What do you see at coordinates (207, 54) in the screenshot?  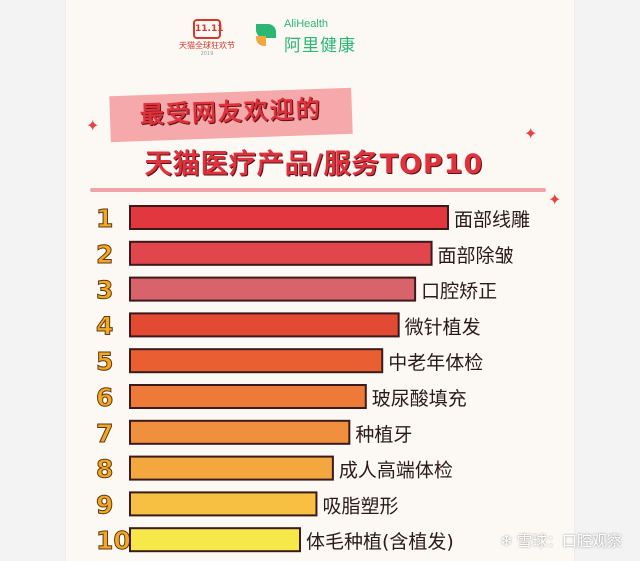 I see `tmall-logo-year: 2019` at bounding box center [207, 54].